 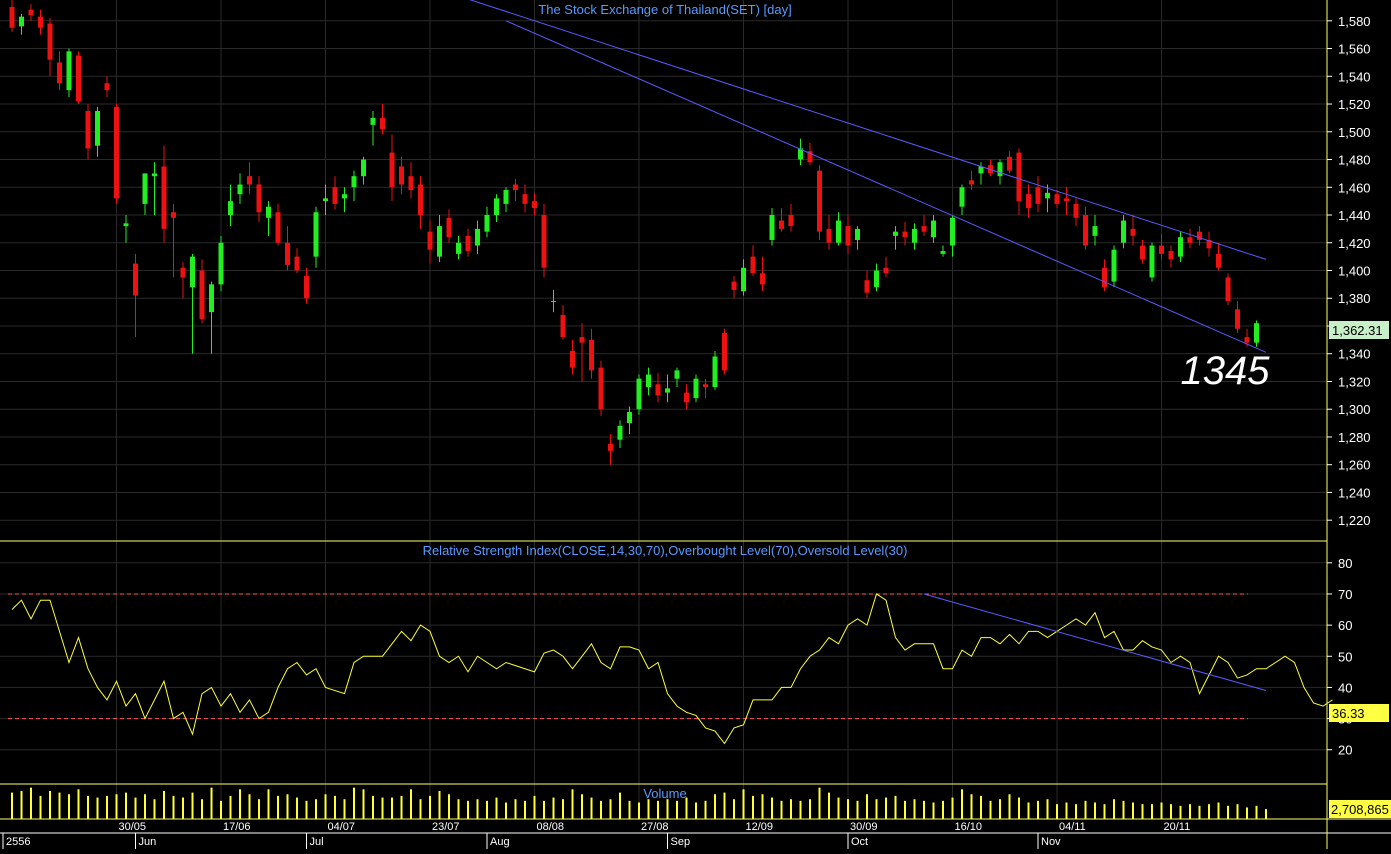 I want to click on price-tick-label: 1,460, so click(x=1354, y=187).